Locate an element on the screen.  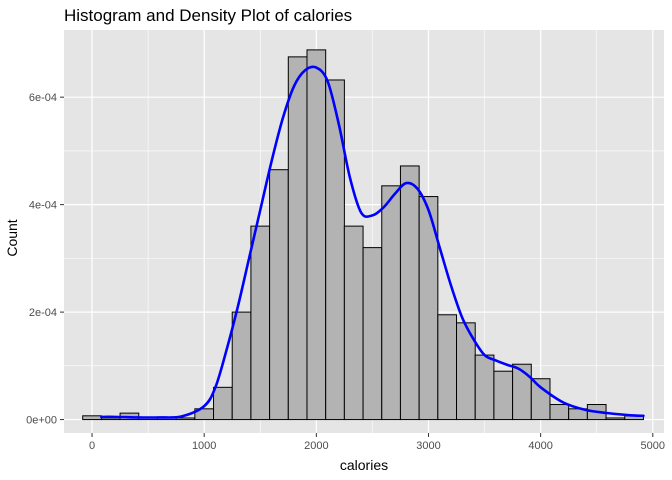
x-tick-label: 0 is located at coordinates (92, 446).